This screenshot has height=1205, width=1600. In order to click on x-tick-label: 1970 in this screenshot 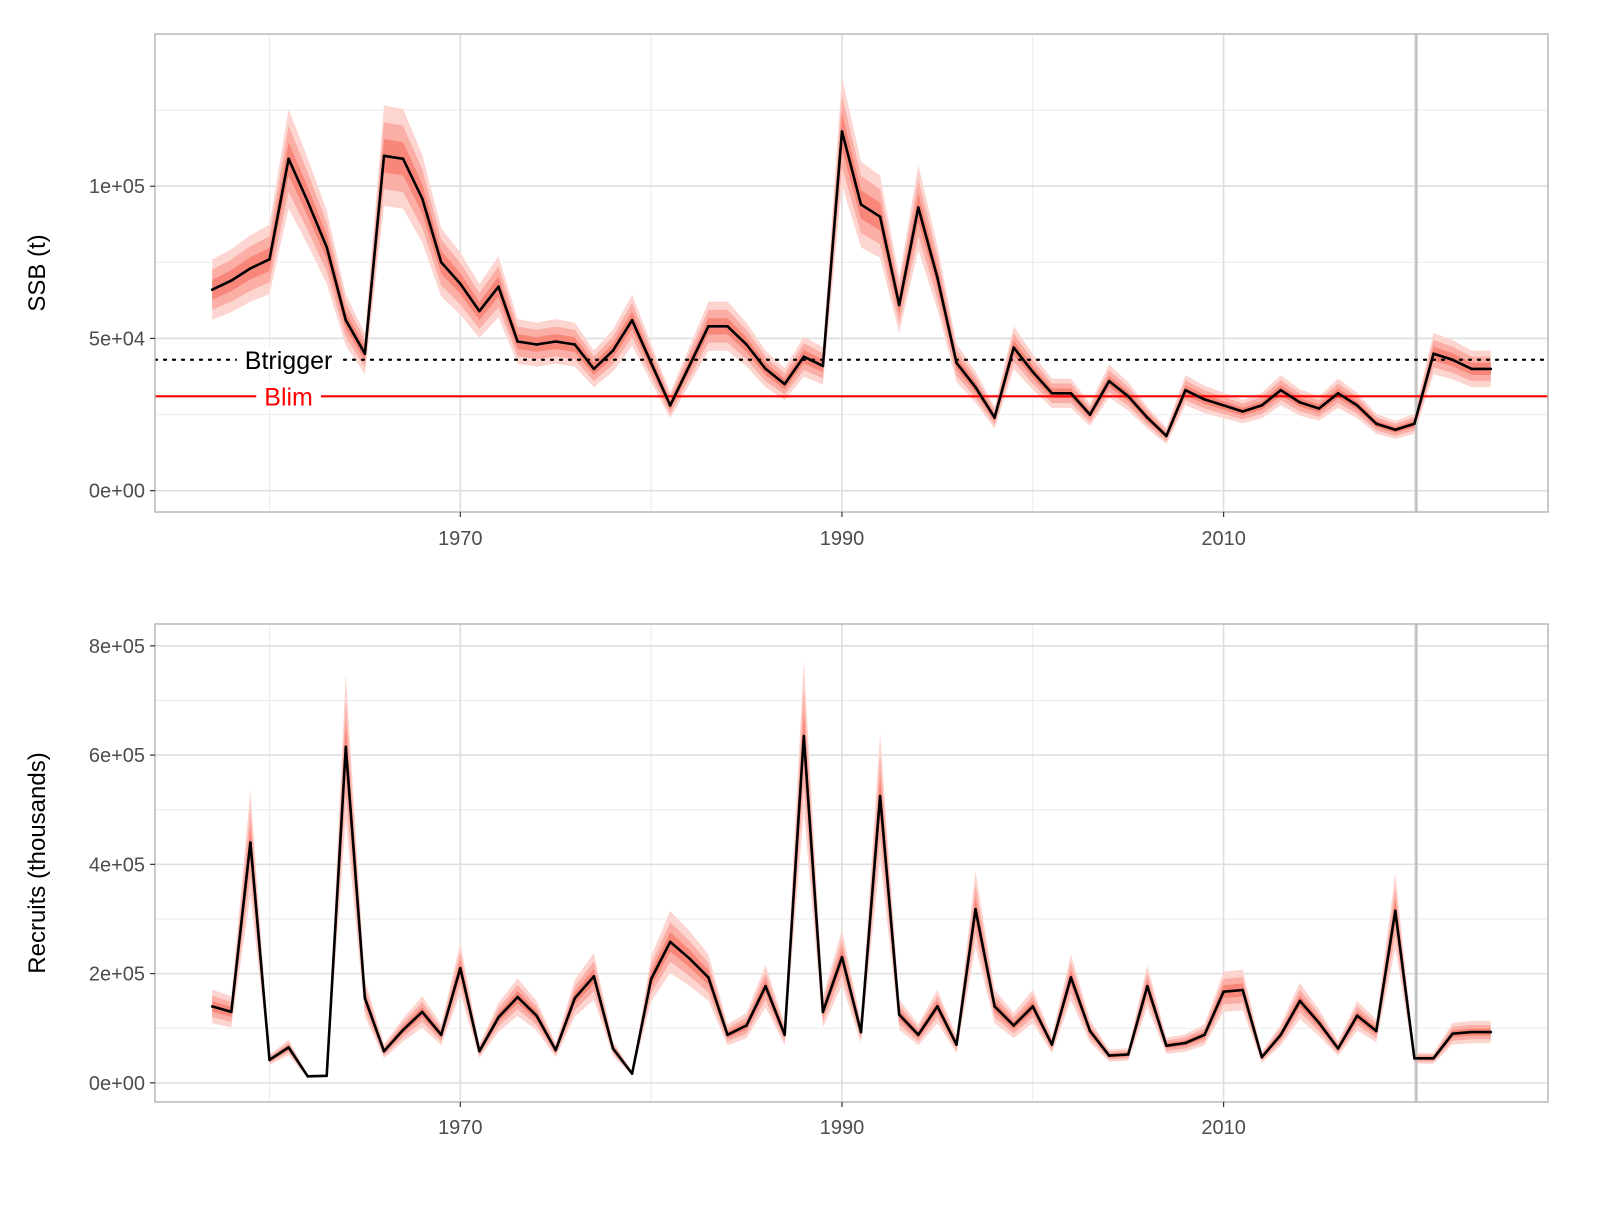, I will do `click(460, 1128)`.